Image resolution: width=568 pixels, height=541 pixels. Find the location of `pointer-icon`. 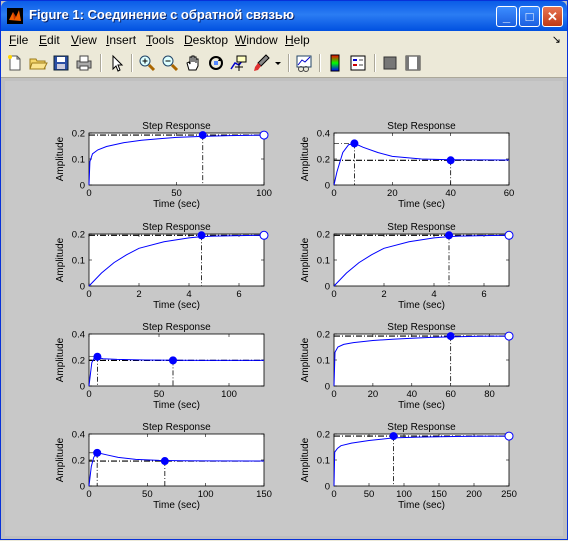

pointer-icon is located at coordinates (117, 63).